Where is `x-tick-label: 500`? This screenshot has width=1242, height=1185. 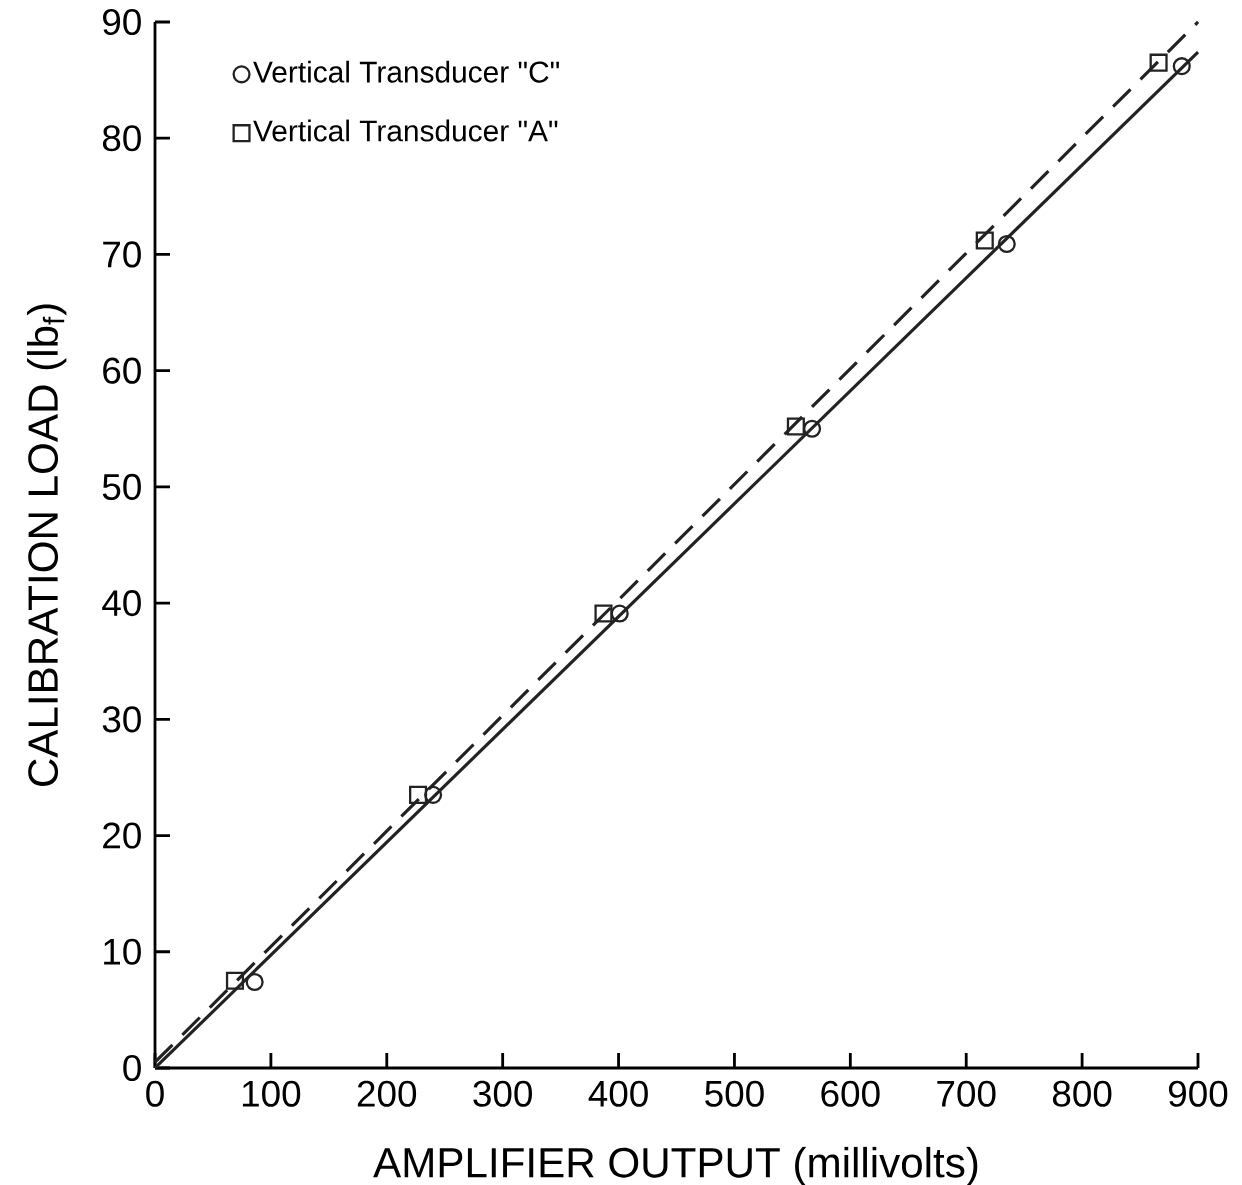
x-tick-label: 500 is located at coordinates (734, 1093).